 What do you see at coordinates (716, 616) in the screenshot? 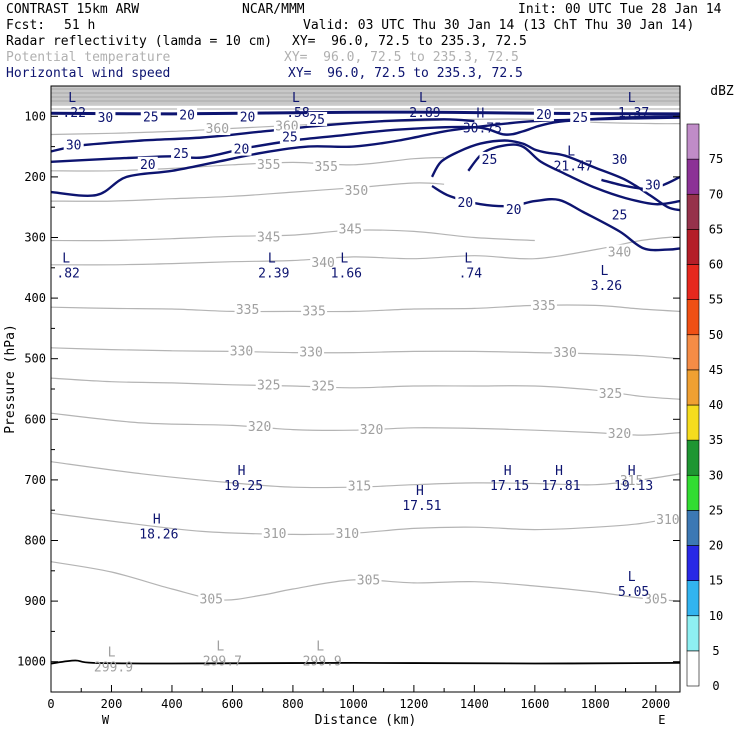
I see `colorbar-label: 10` at bounding box center [716, 616].